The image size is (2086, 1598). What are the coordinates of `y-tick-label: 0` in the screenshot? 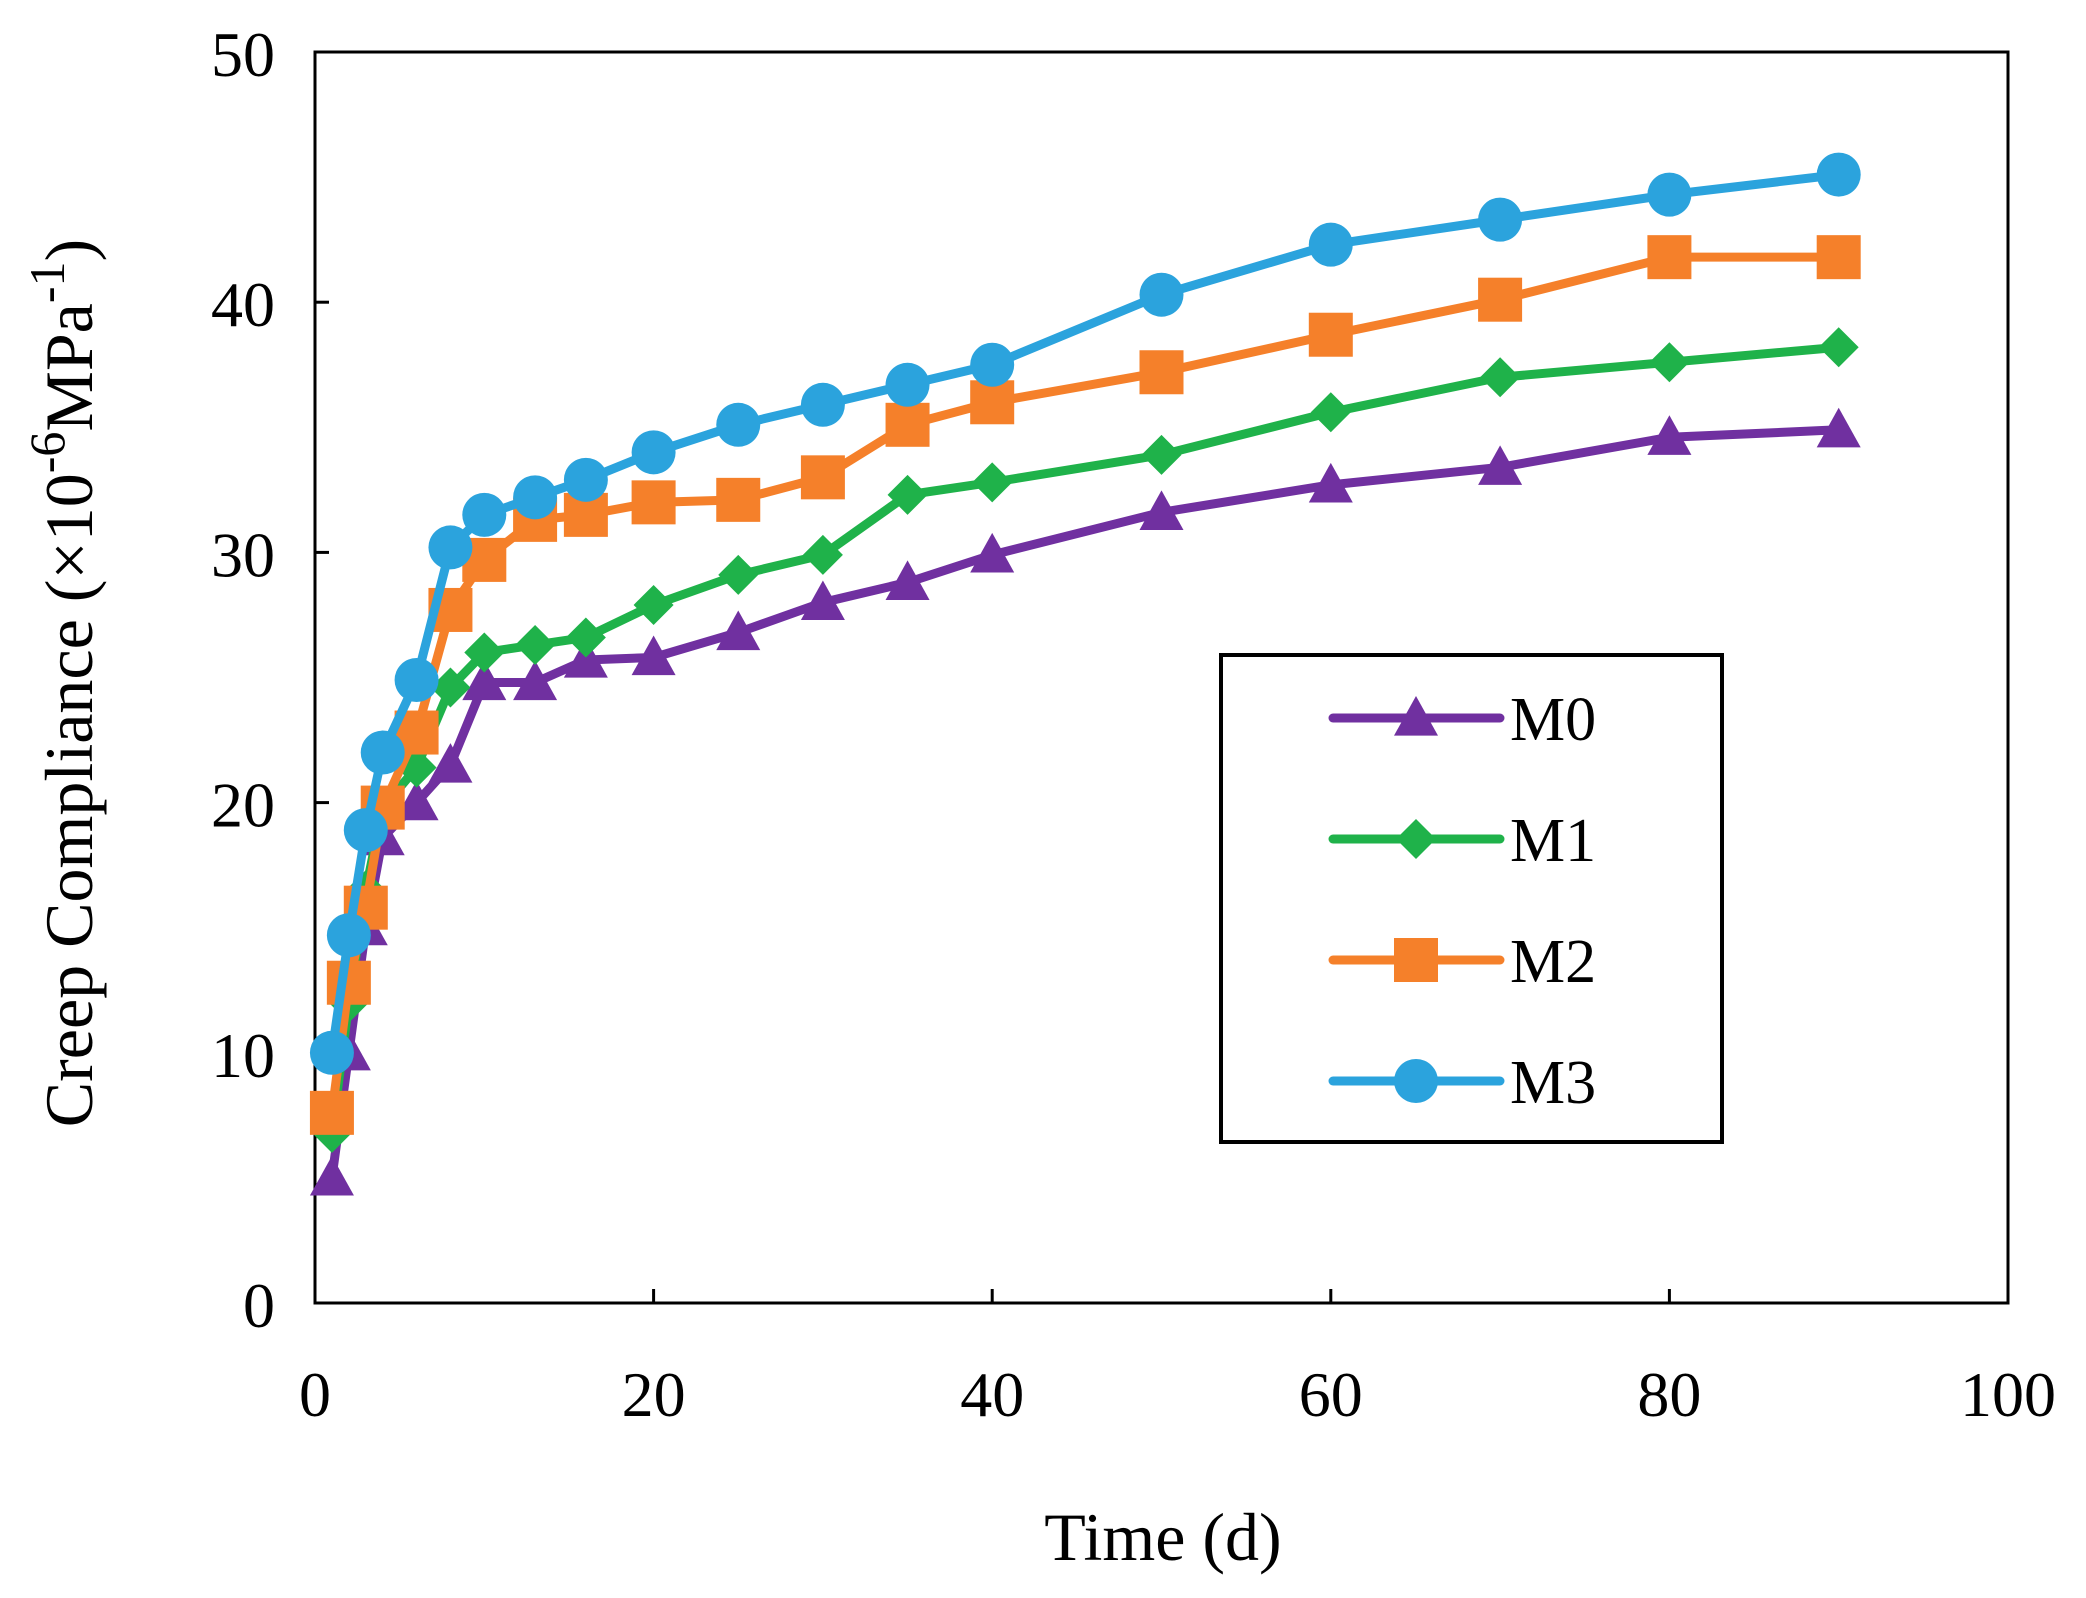 It's located at (259, 1305).